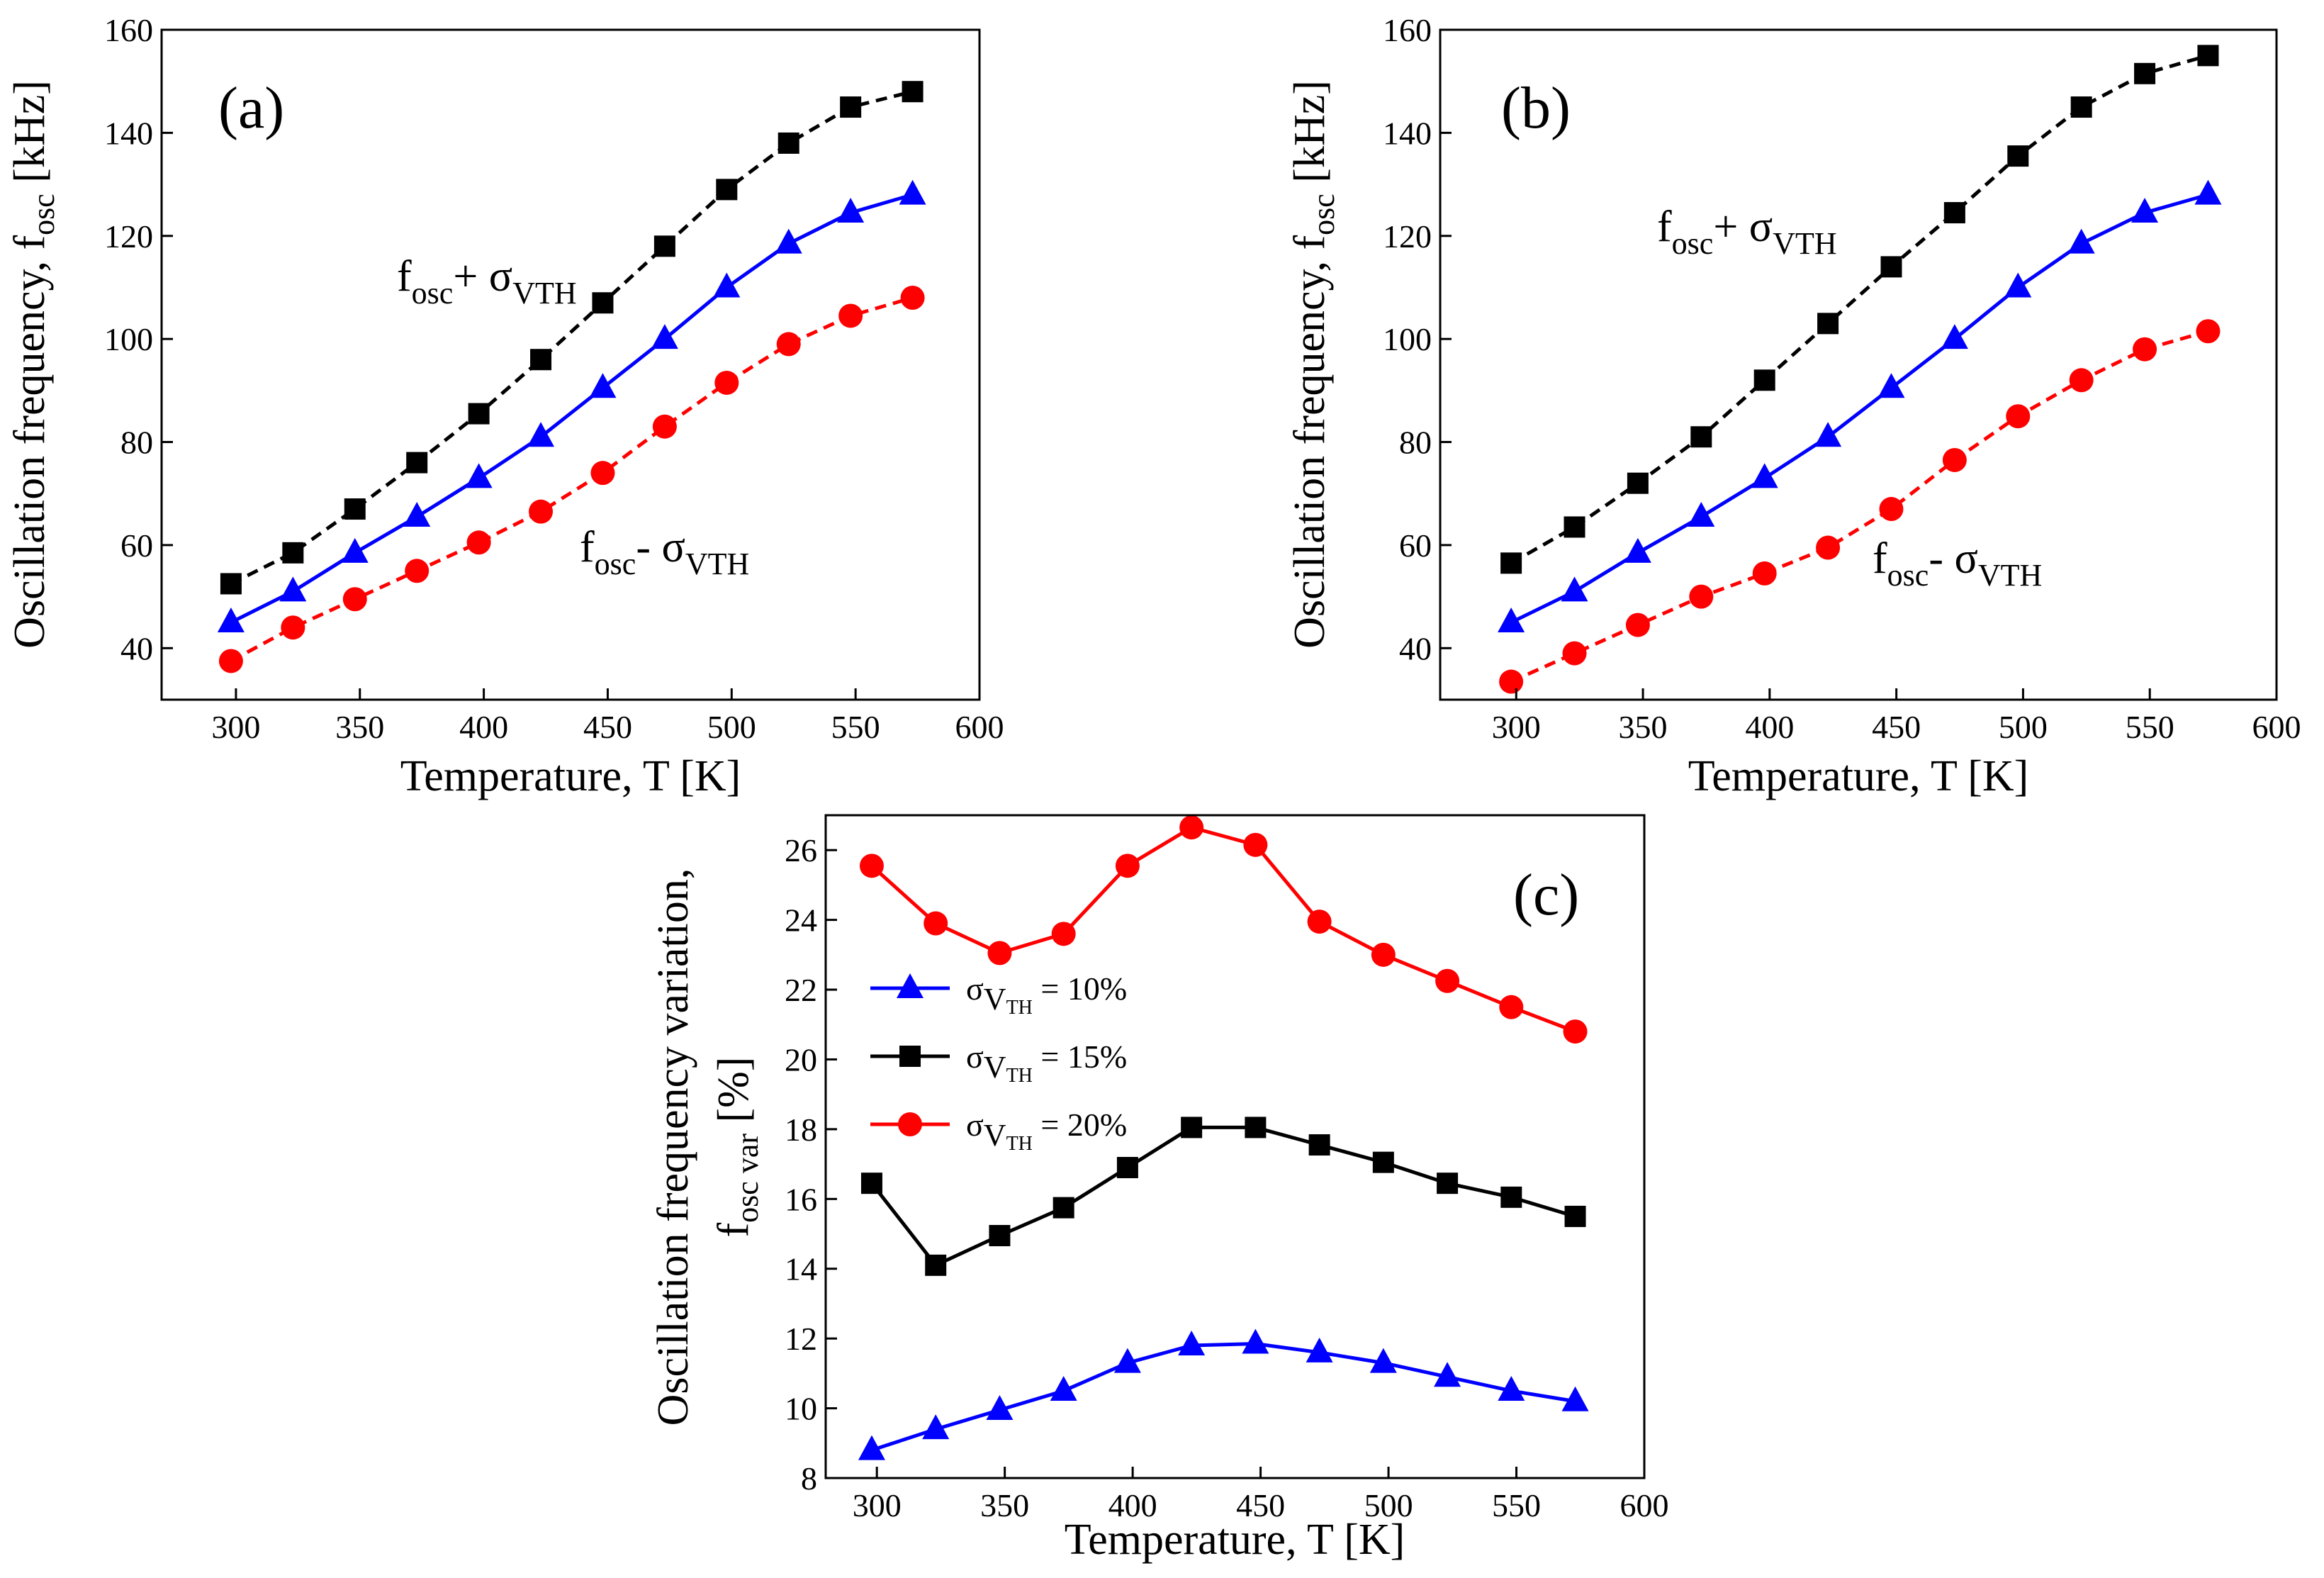 The width and height of the screenshot is (2324, 1578). Describe the element at coordinates (1516, 1505) in the screenshot. I see `panel-c-x-tick-label-550: 550` at that location.